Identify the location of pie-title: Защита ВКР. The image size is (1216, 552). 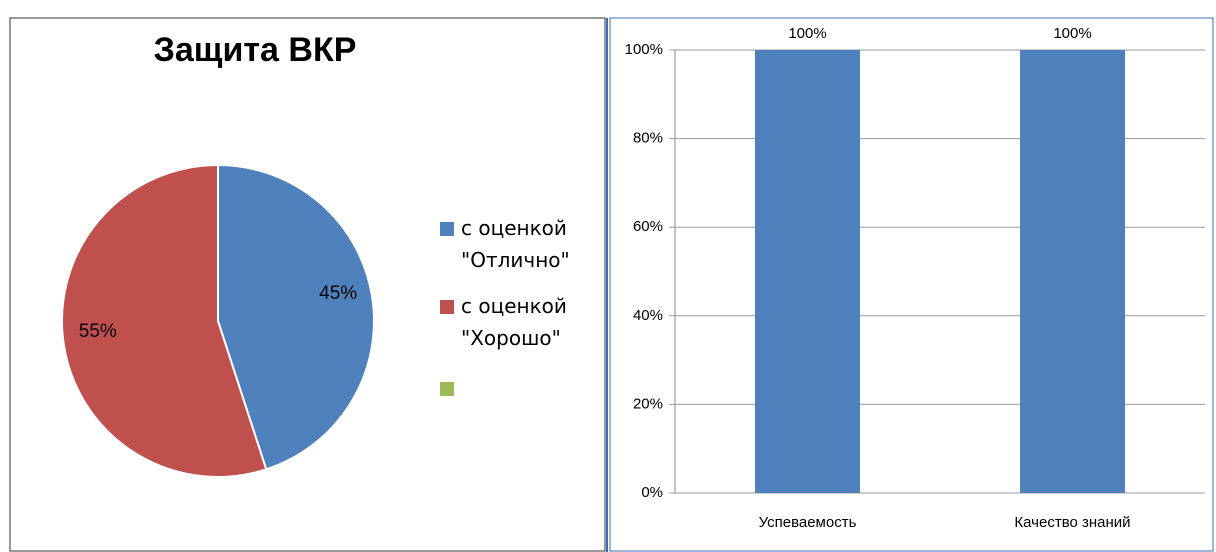
(255, 50).